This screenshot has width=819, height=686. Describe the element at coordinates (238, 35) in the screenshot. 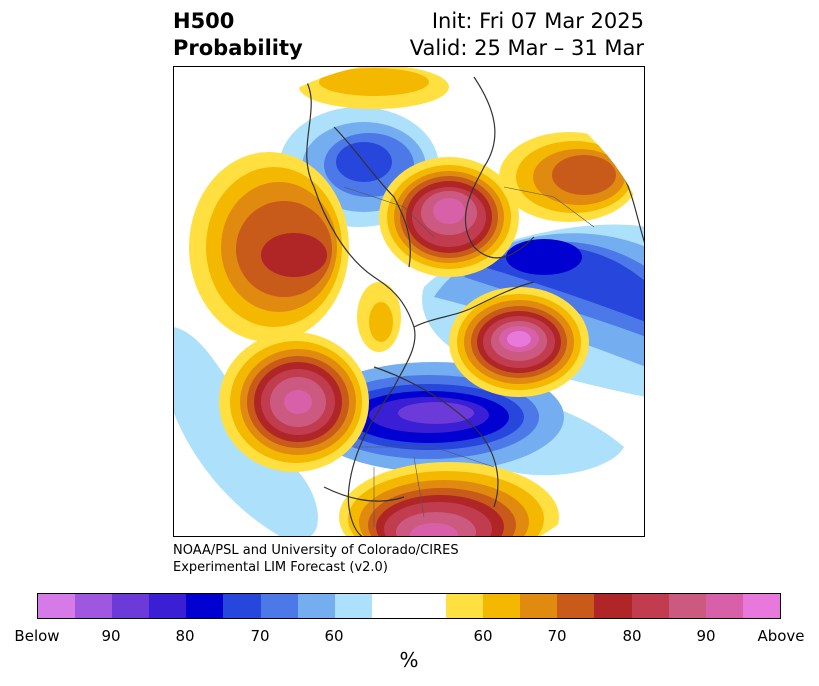

I see `map-title: H500 Probability` at that location.